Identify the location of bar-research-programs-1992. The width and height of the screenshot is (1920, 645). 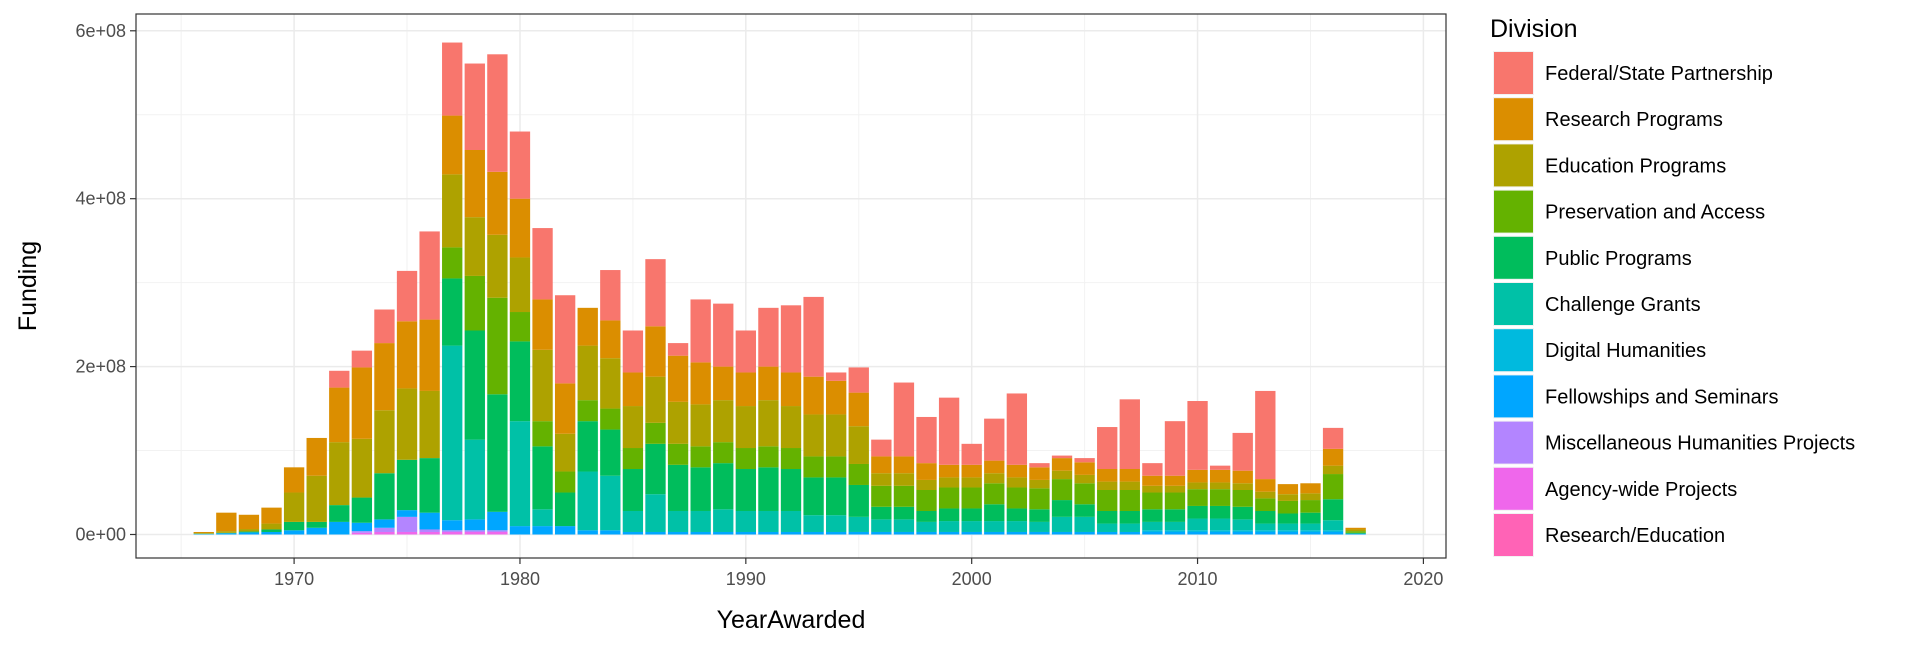
(791, 389).